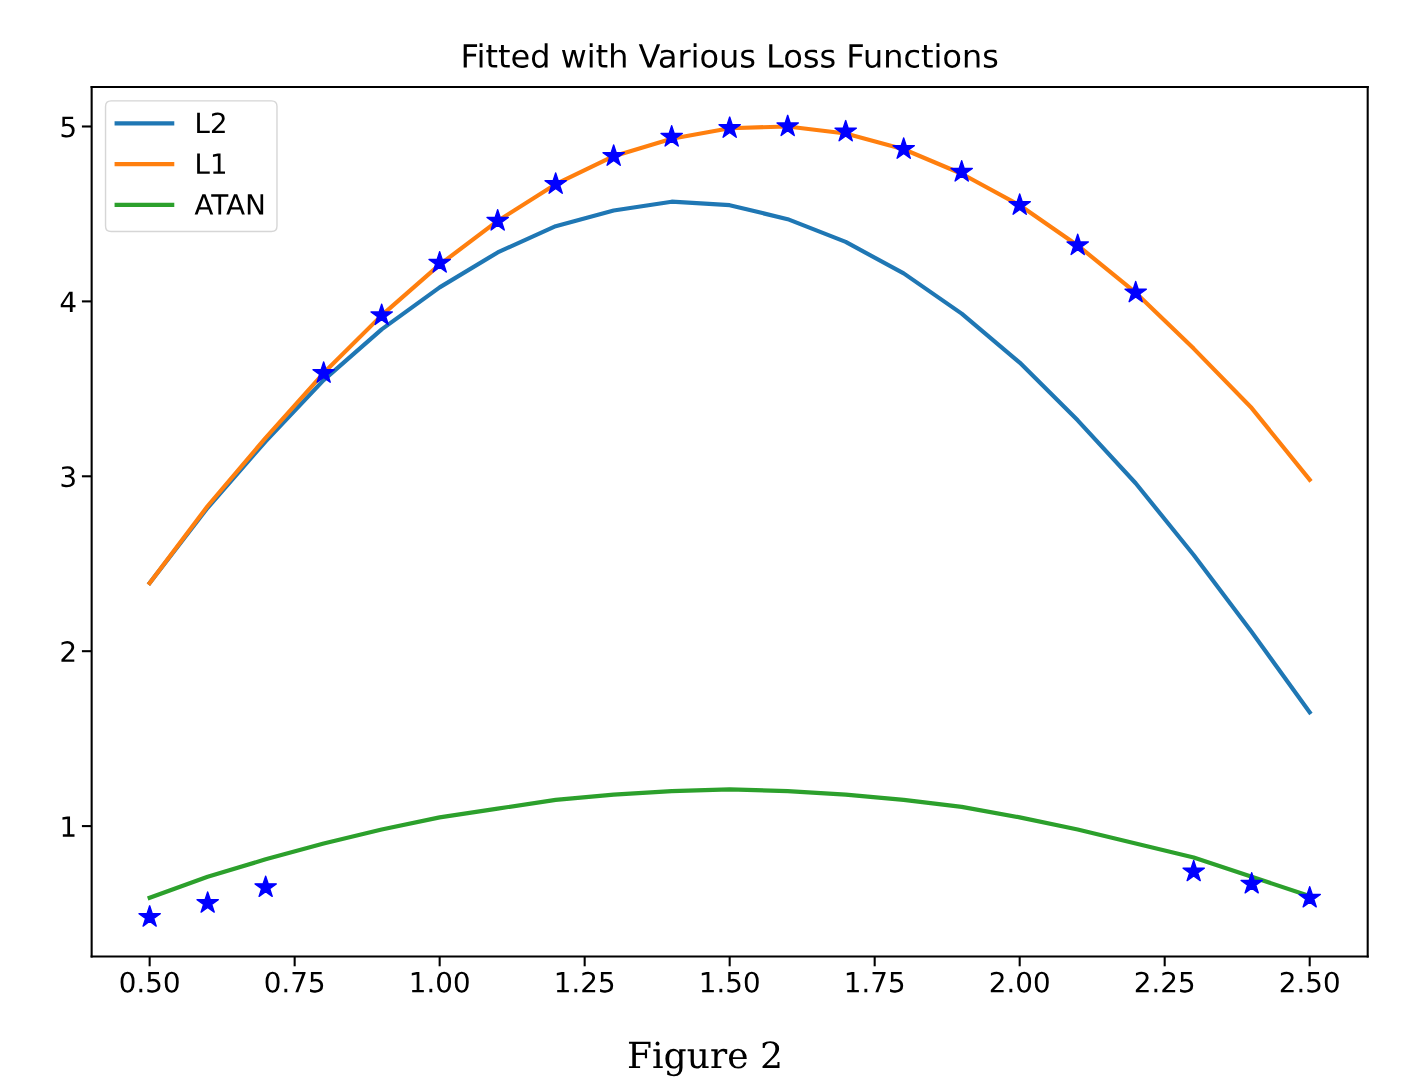 The height and width of the screenshot is (1087, 1410). What do you see at coordinates (68, 477) in the screenshot?
I see `y-tick-label: 3` at bounding box center [68, 477].